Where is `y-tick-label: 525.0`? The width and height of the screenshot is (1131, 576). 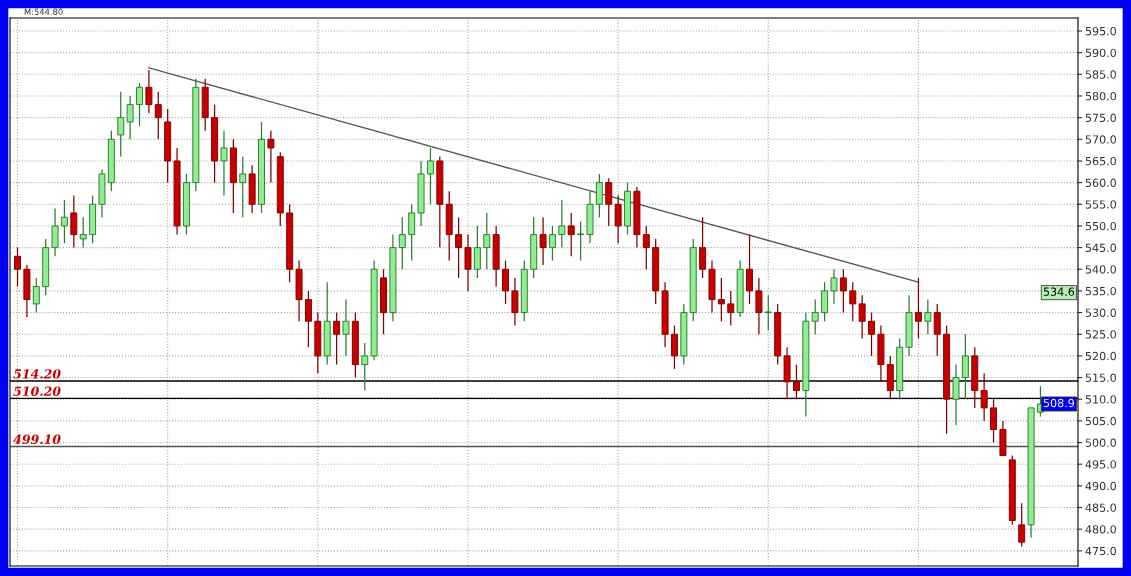
y-tick-label: 525.0 is located at coordinates (1101, 334).